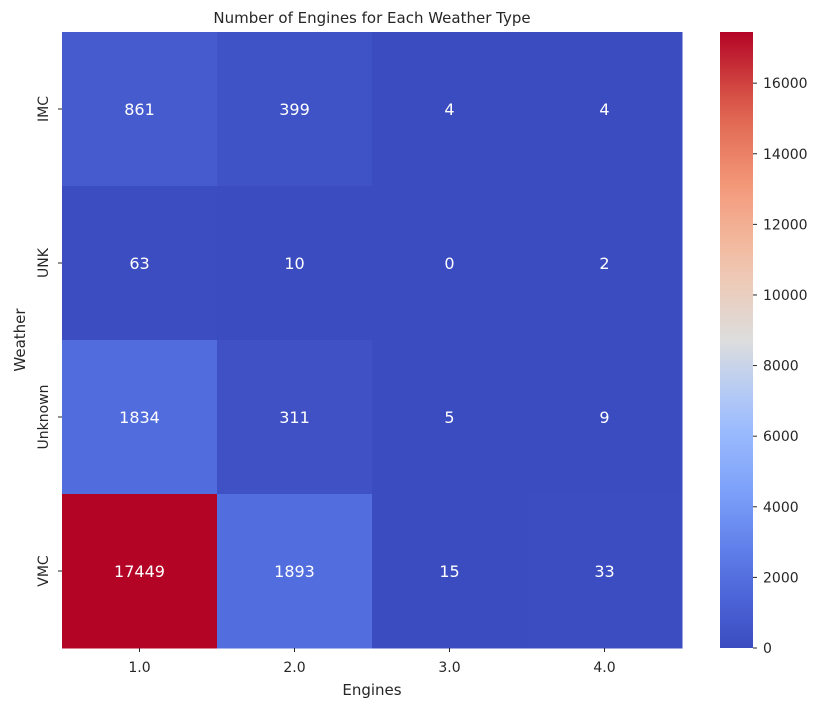  I want to click on colorbar-tick-label: 10000, so click(785, 296).